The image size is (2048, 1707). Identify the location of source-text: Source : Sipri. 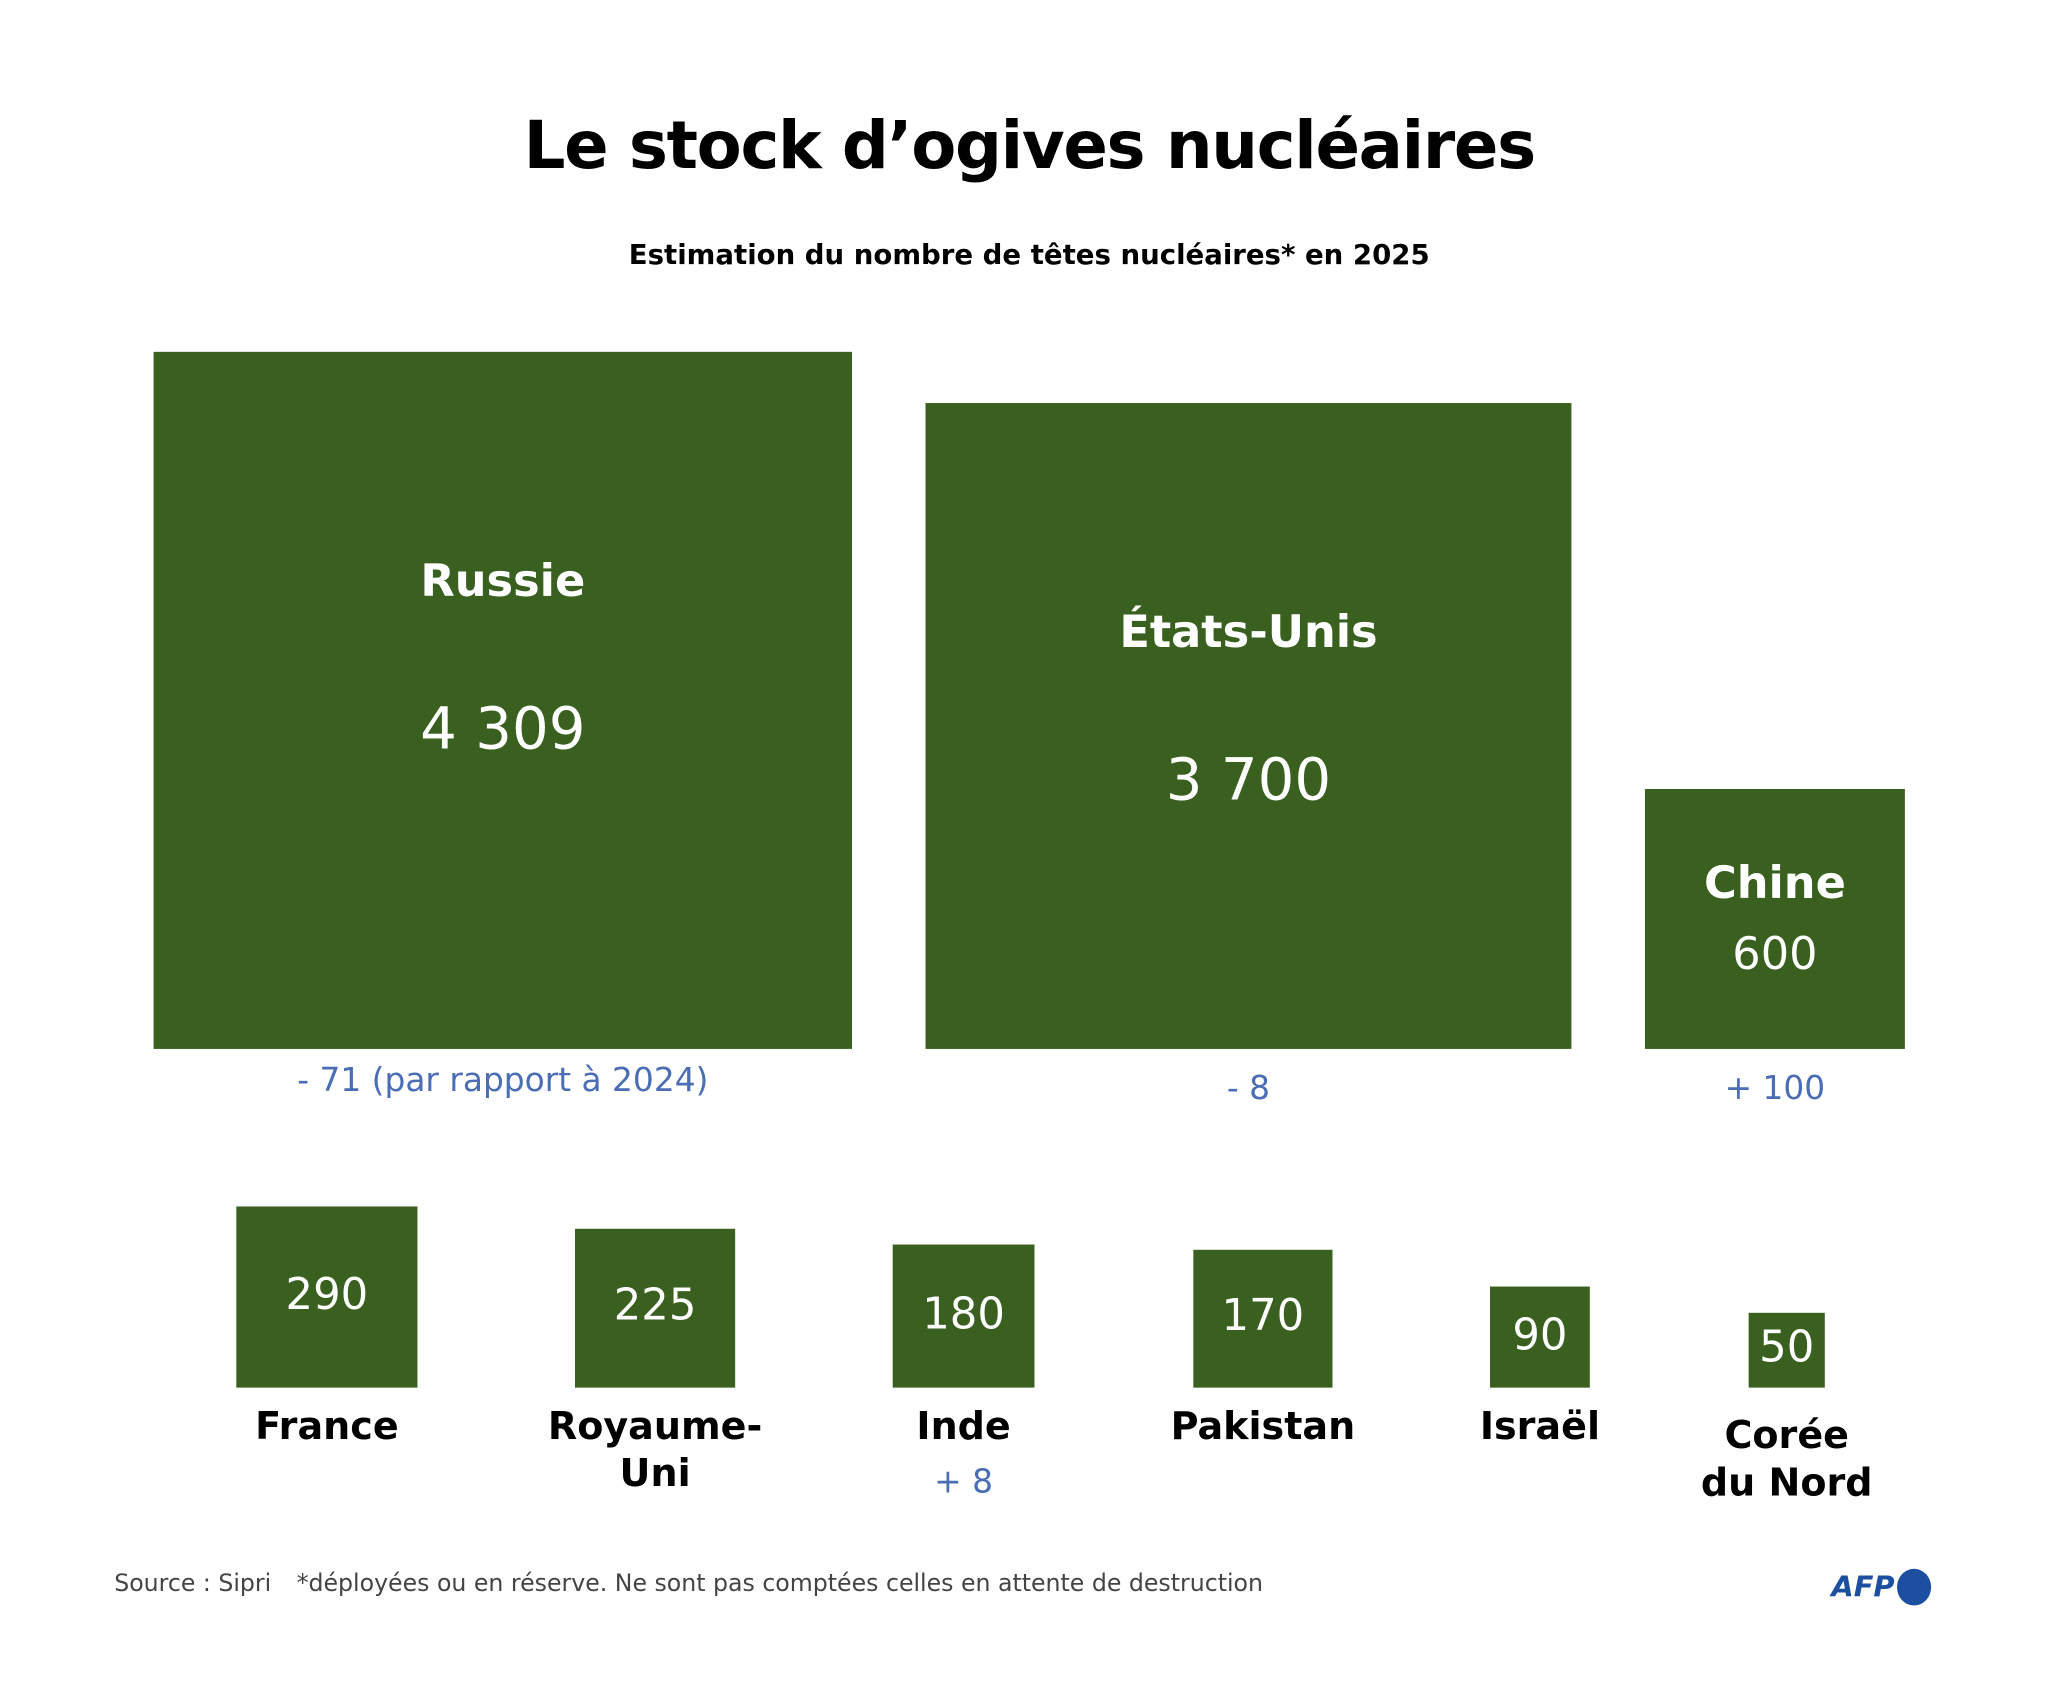
(193, 1584).